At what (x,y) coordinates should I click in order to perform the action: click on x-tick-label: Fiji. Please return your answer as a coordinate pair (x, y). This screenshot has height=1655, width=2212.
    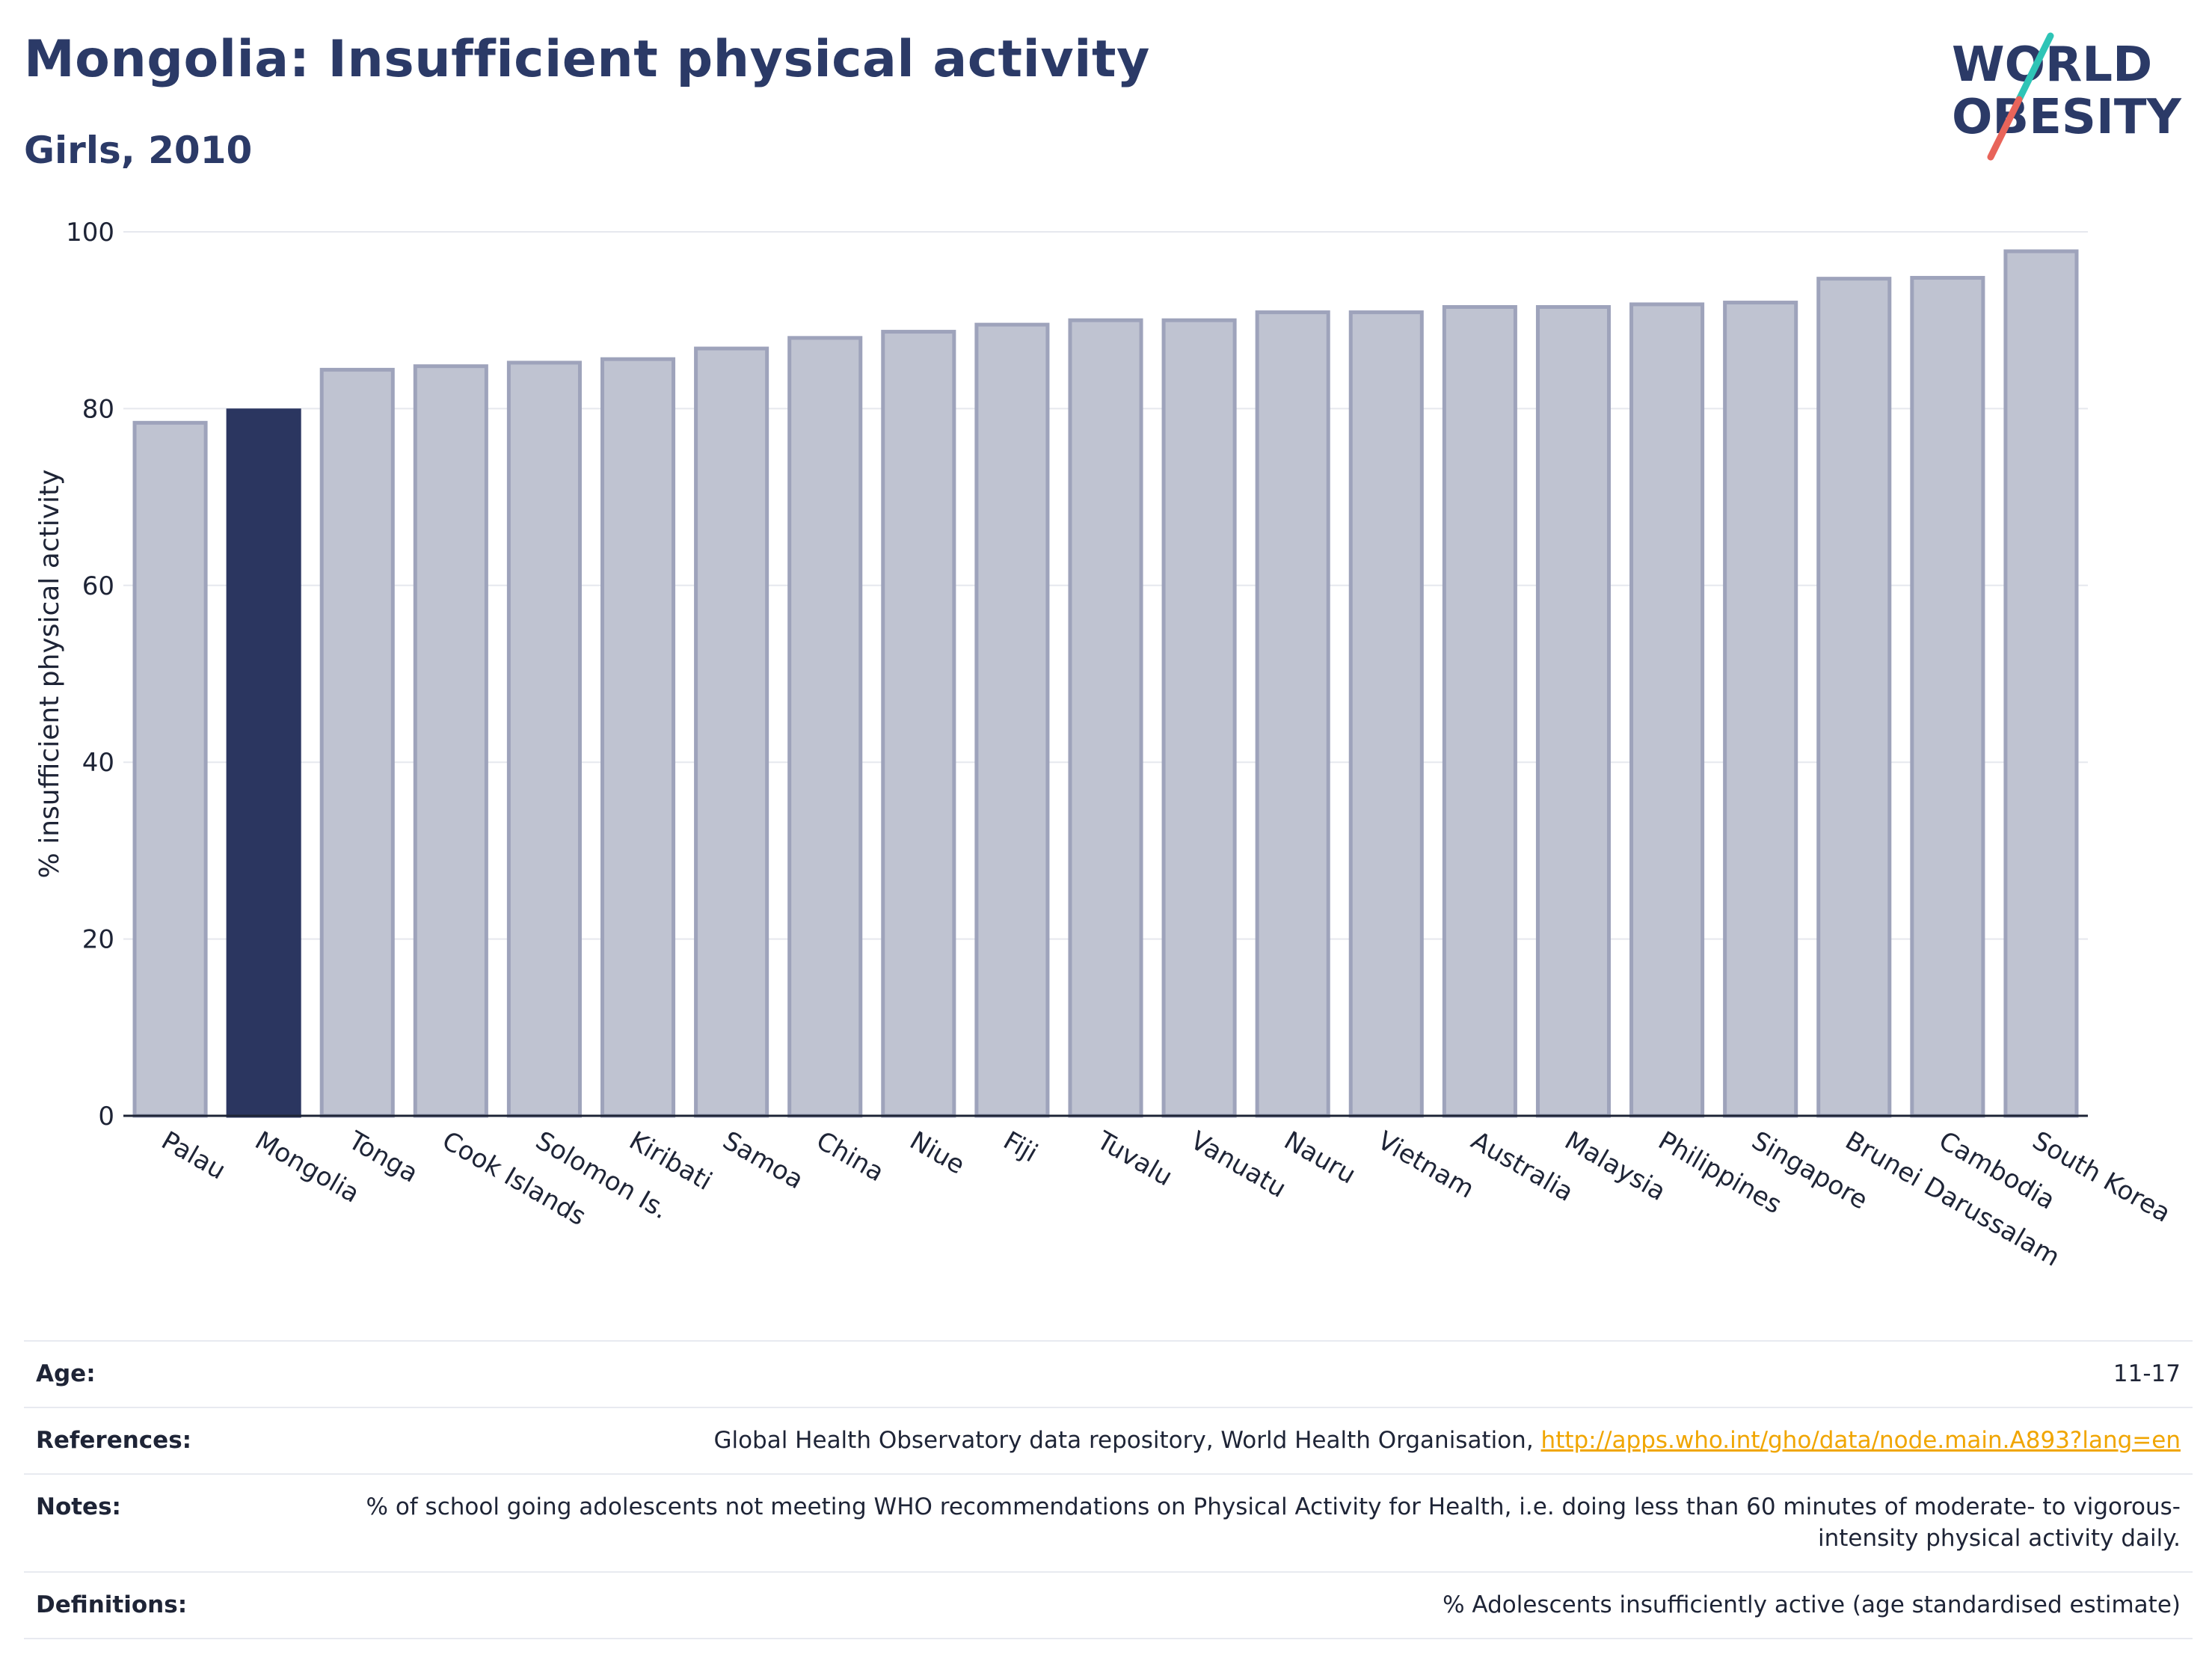
    Looking at the image, I should click on (1020, 1147).